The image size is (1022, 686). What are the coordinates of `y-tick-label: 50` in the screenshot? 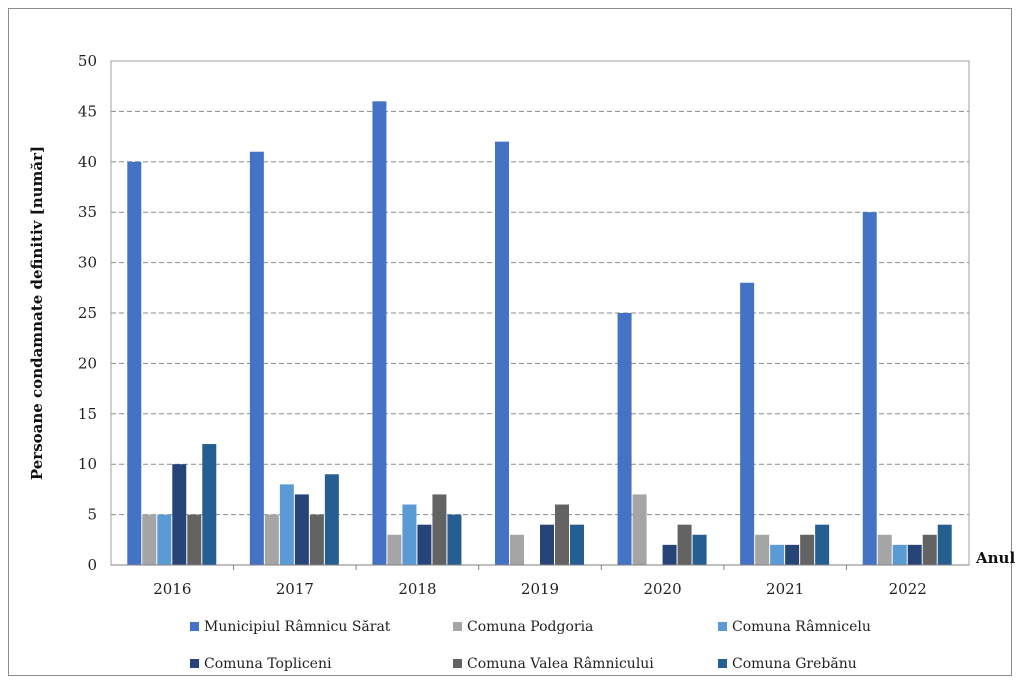 It's located at (87, 61).